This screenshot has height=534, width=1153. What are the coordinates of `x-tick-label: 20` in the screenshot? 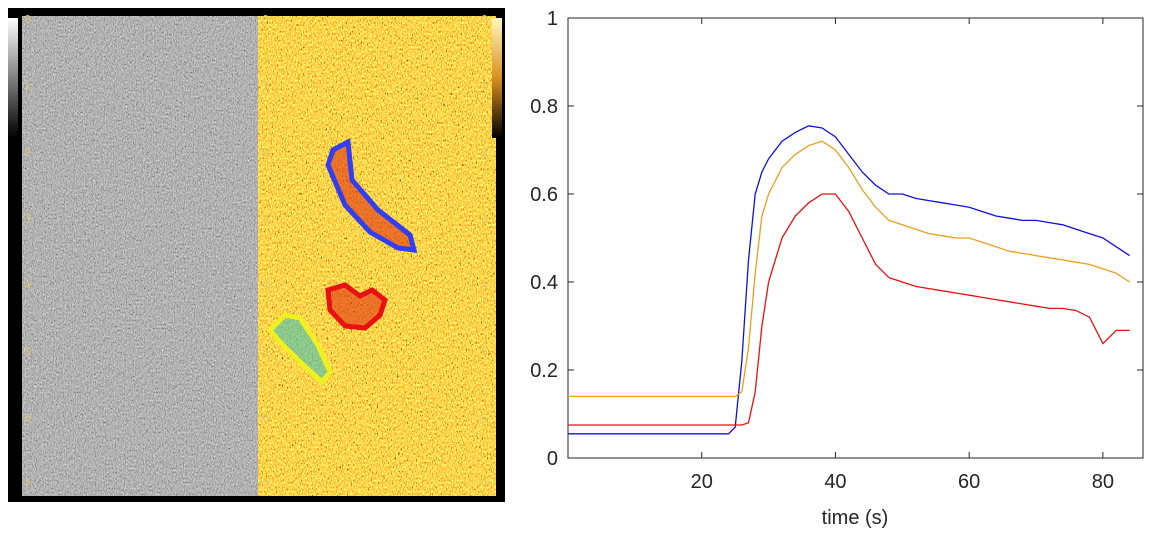 It's located at (702, 482).